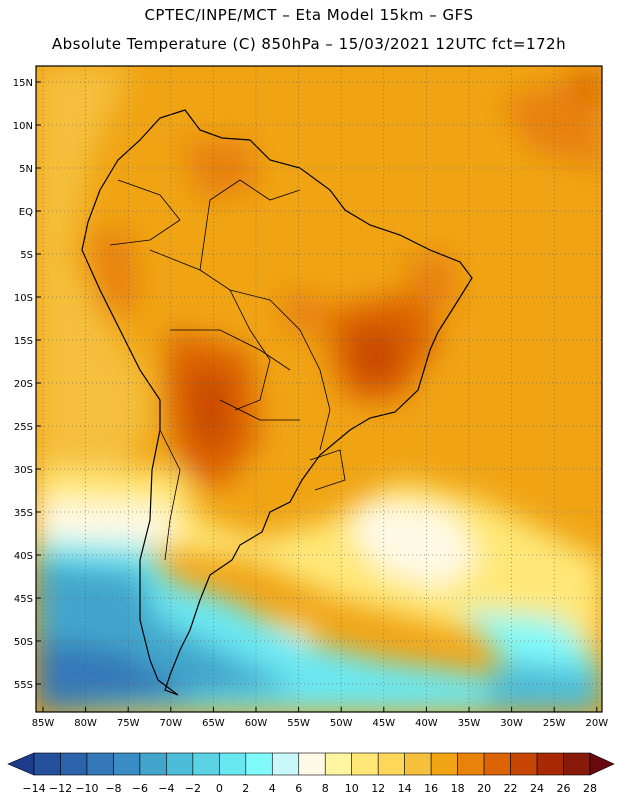  I want to click on lon-label: 65W, so click(213, 723).